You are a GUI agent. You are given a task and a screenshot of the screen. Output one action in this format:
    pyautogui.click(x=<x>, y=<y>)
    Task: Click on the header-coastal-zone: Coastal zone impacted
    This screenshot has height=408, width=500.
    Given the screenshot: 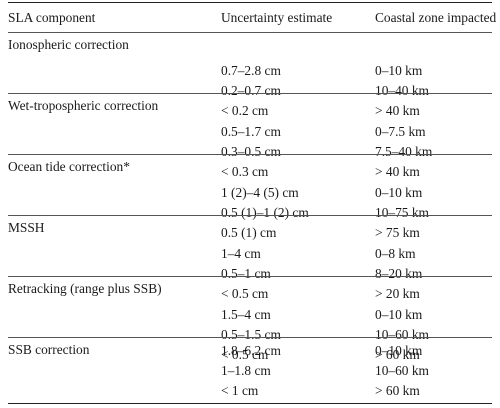 What is the action you would take?
    pyautogui.click(x=436, y=17)
    